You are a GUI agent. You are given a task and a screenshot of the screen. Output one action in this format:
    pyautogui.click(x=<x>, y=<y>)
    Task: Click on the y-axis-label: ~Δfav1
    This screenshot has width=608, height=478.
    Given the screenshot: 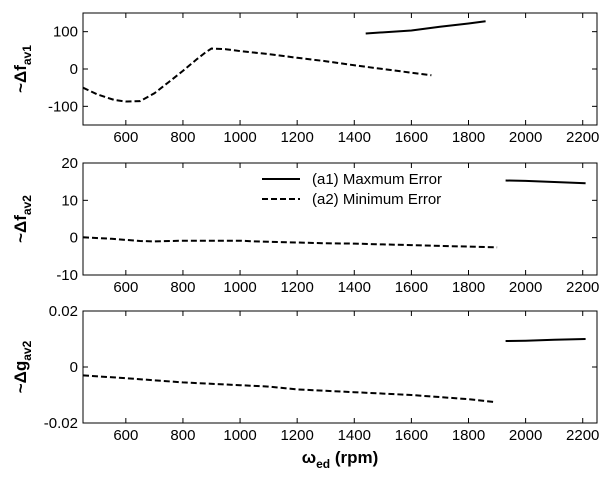 What is the action you would take?
    pyautogui.click(x=22, y=69)
    